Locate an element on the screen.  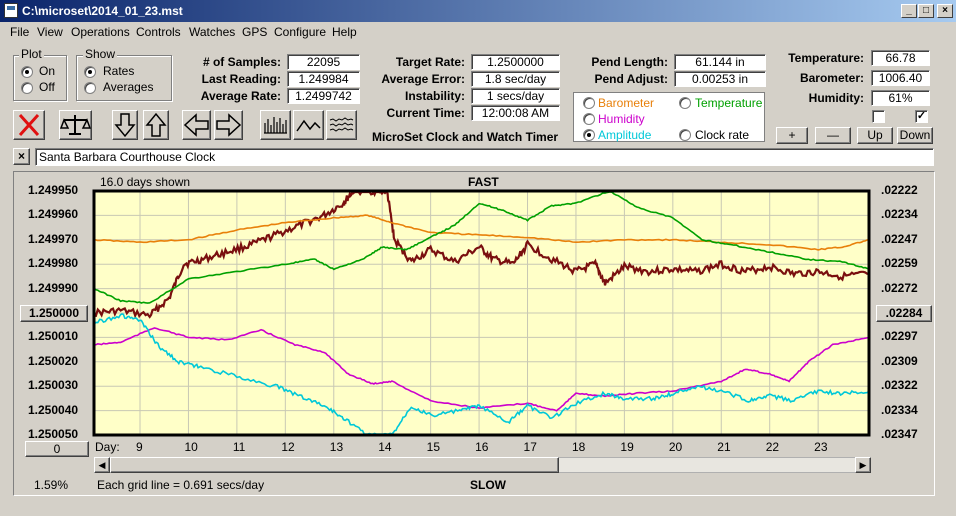
menu-help: Help is located at coordinates (344, 32).